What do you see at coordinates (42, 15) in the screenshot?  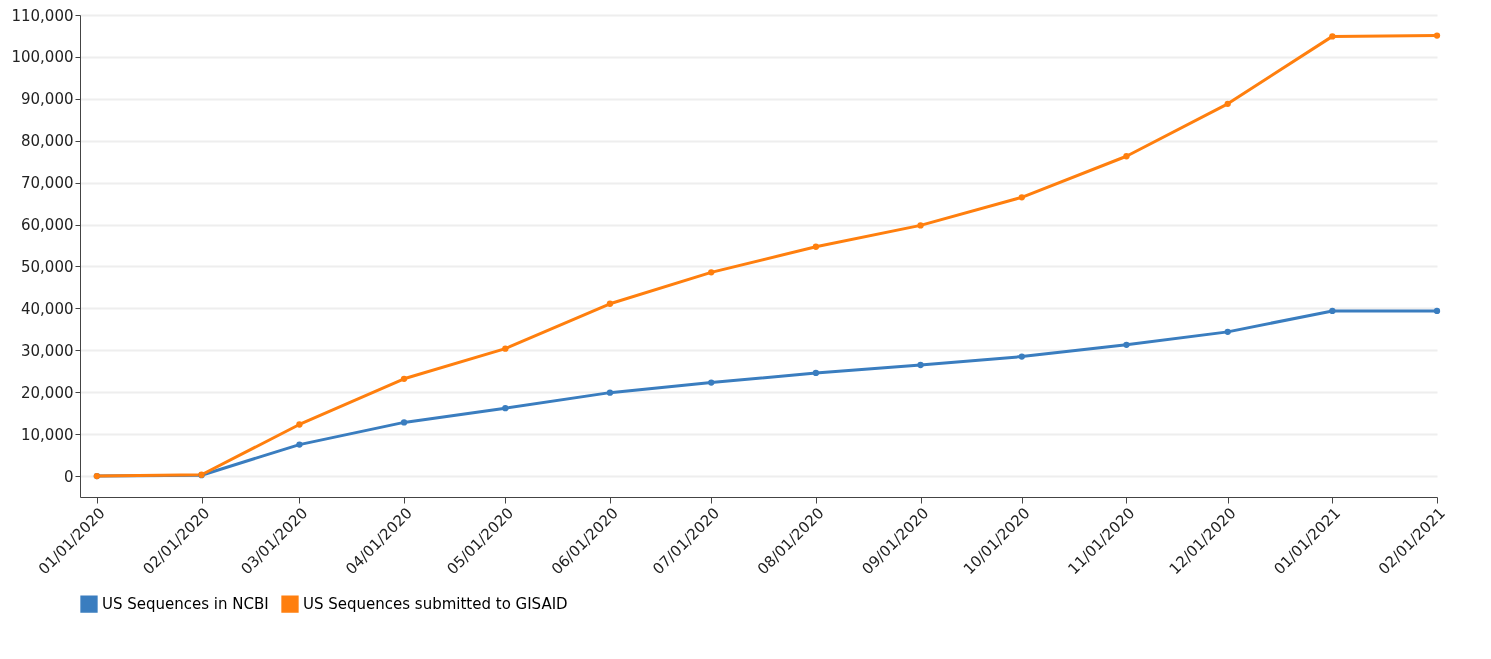 I see `y-tick-label: 110,000` at bounding box center [42, 15].